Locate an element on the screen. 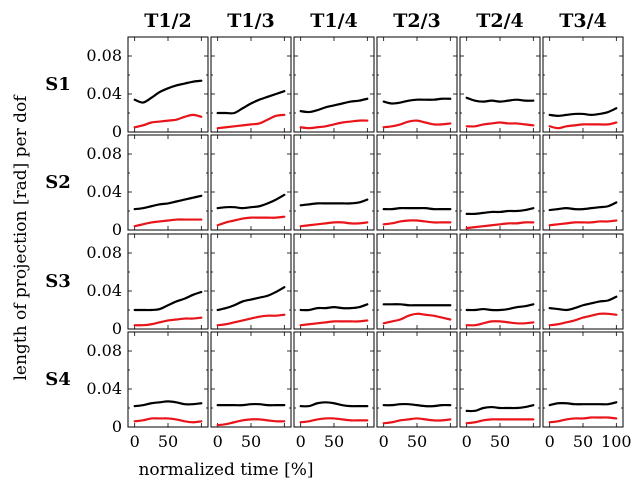 Image resolution: width=632 pixels, height=484 pixels. column-title-t2-4: T2/4 is located at coordinates (500, 21).